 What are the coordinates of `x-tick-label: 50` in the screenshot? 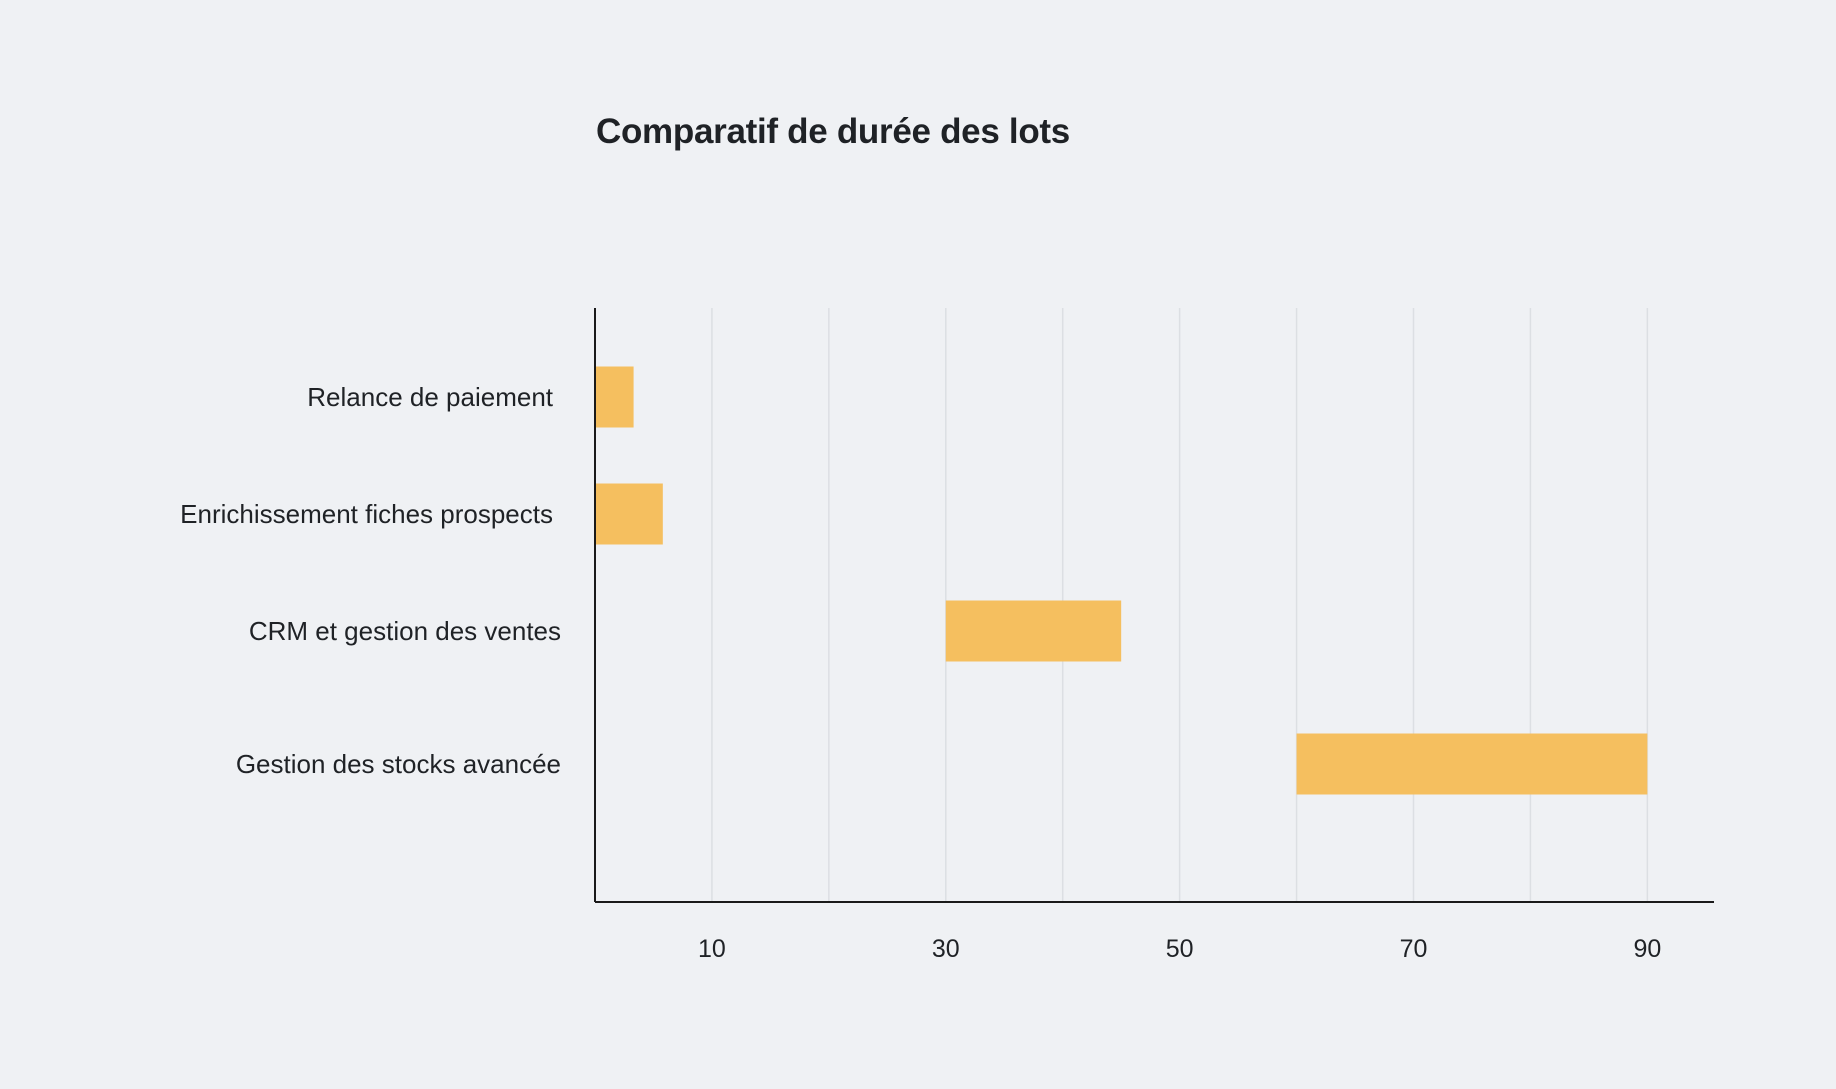 It's located at (1180, 949).